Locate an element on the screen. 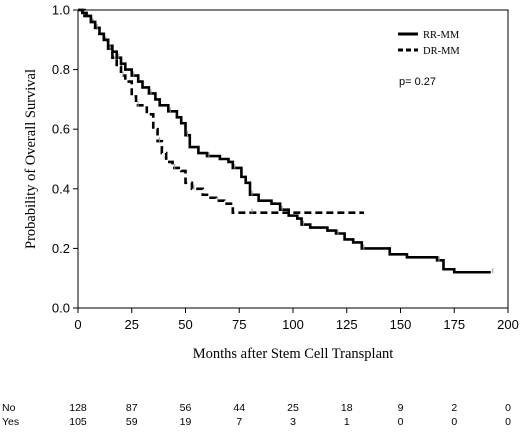  x-tick-label: 25 is located at coordinates (132, 324).